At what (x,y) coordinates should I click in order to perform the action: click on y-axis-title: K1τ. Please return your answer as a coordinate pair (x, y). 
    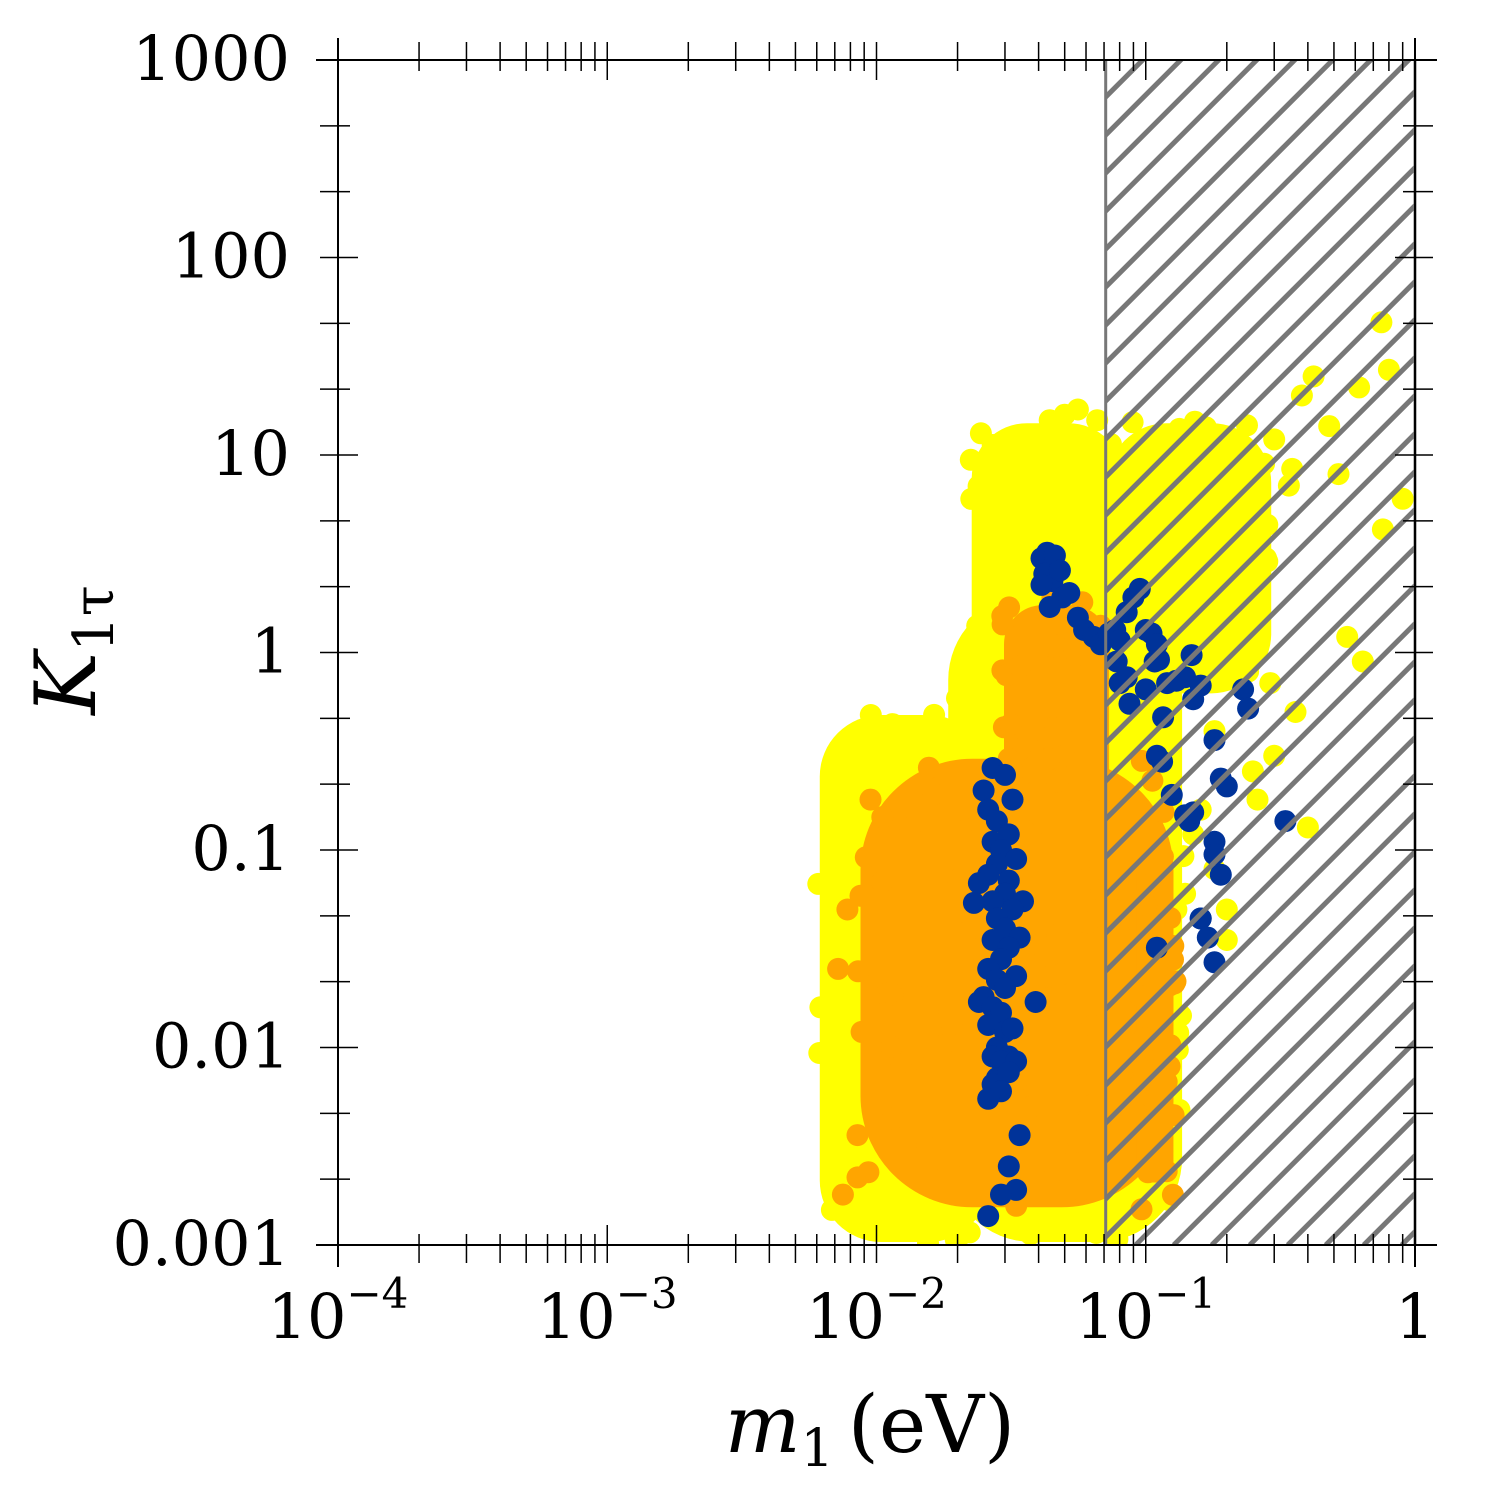
    Looking at the image, I should click on (72, 650).